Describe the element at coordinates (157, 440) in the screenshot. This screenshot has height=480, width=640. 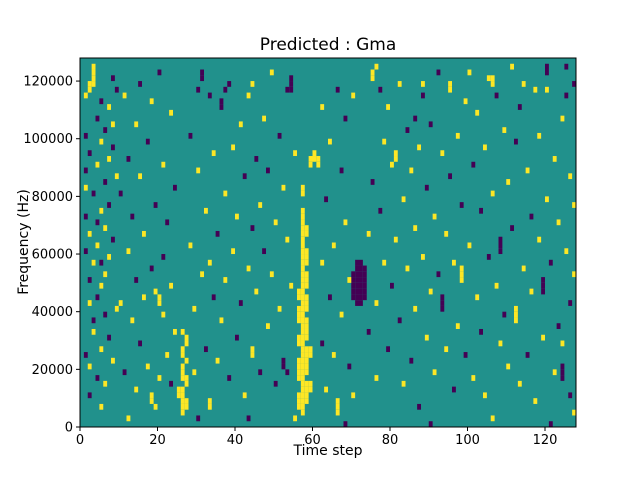
I see `x-tick-label: 20` at that location.